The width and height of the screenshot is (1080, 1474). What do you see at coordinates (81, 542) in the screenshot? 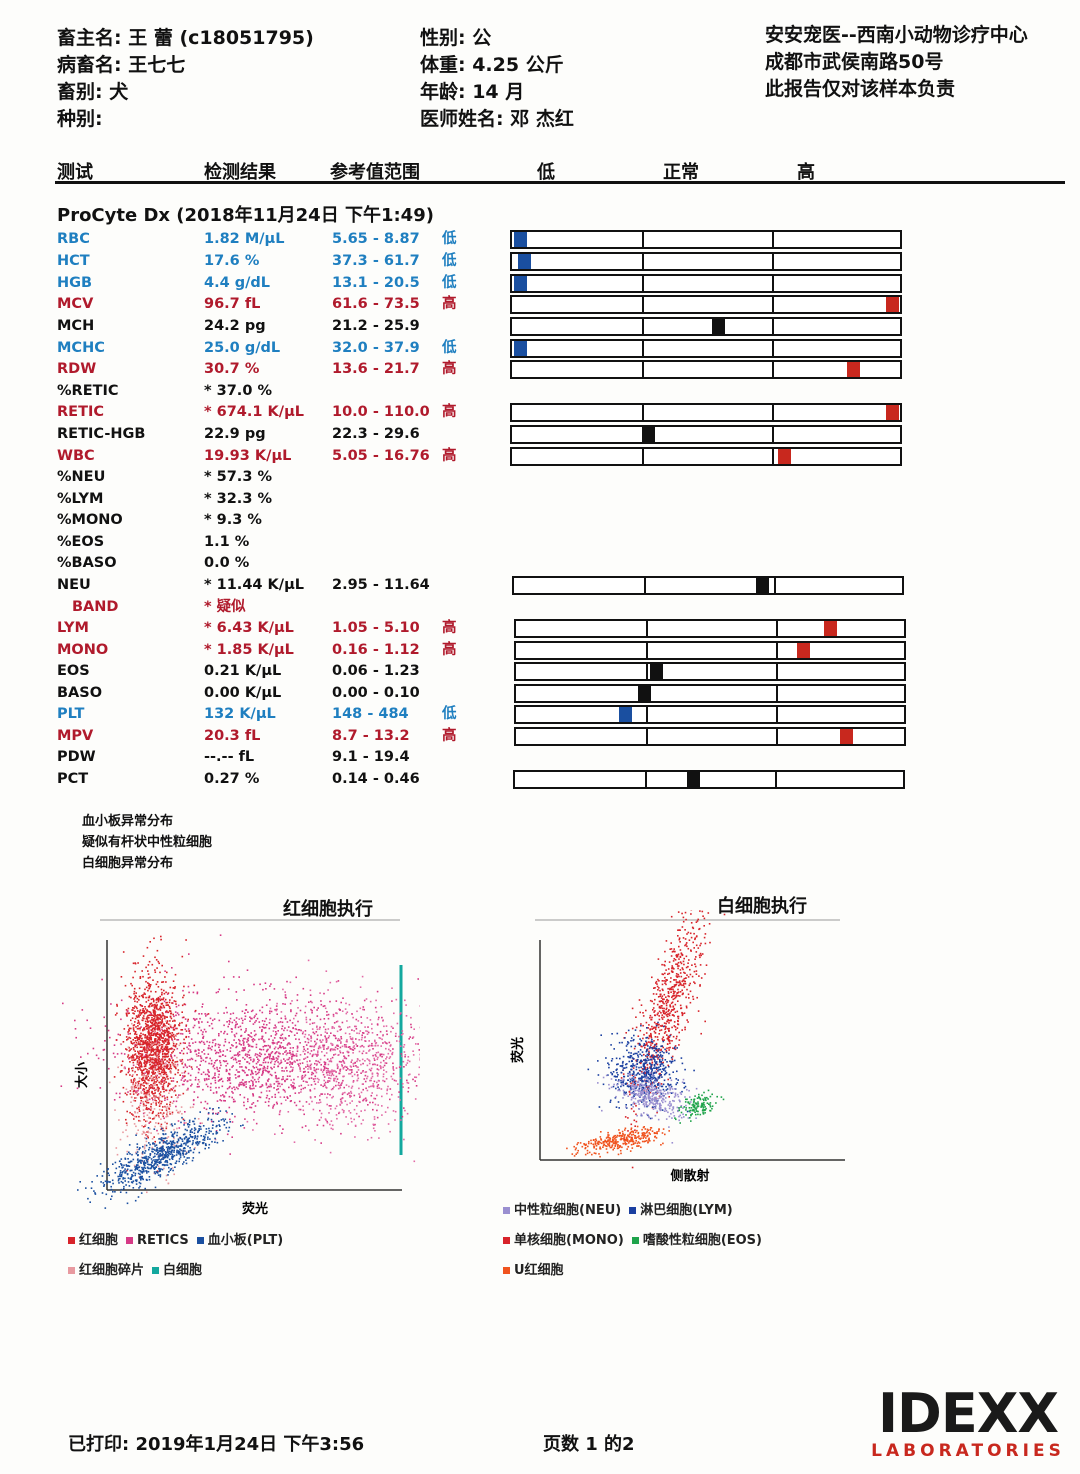
I see `test-name: %EOS` at bounding box center [81, 542].